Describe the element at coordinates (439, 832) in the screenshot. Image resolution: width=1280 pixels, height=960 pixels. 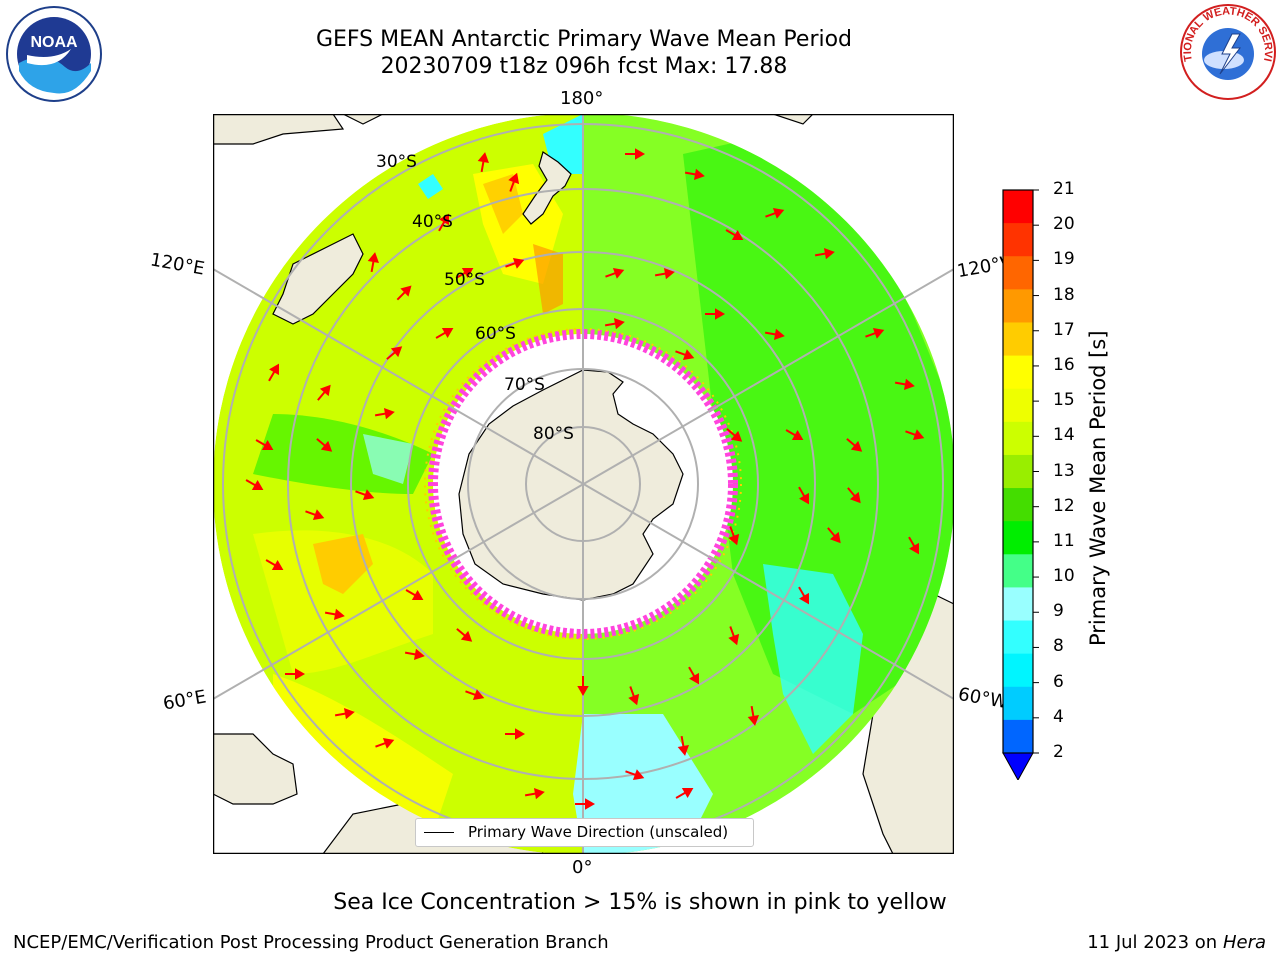
I see `legend-line-swatch` at that location.